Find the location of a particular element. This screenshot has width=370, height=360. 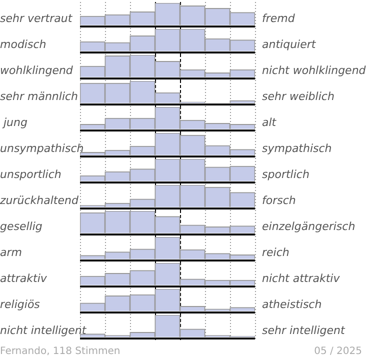

text: arm is located at coordinates (11, 252).